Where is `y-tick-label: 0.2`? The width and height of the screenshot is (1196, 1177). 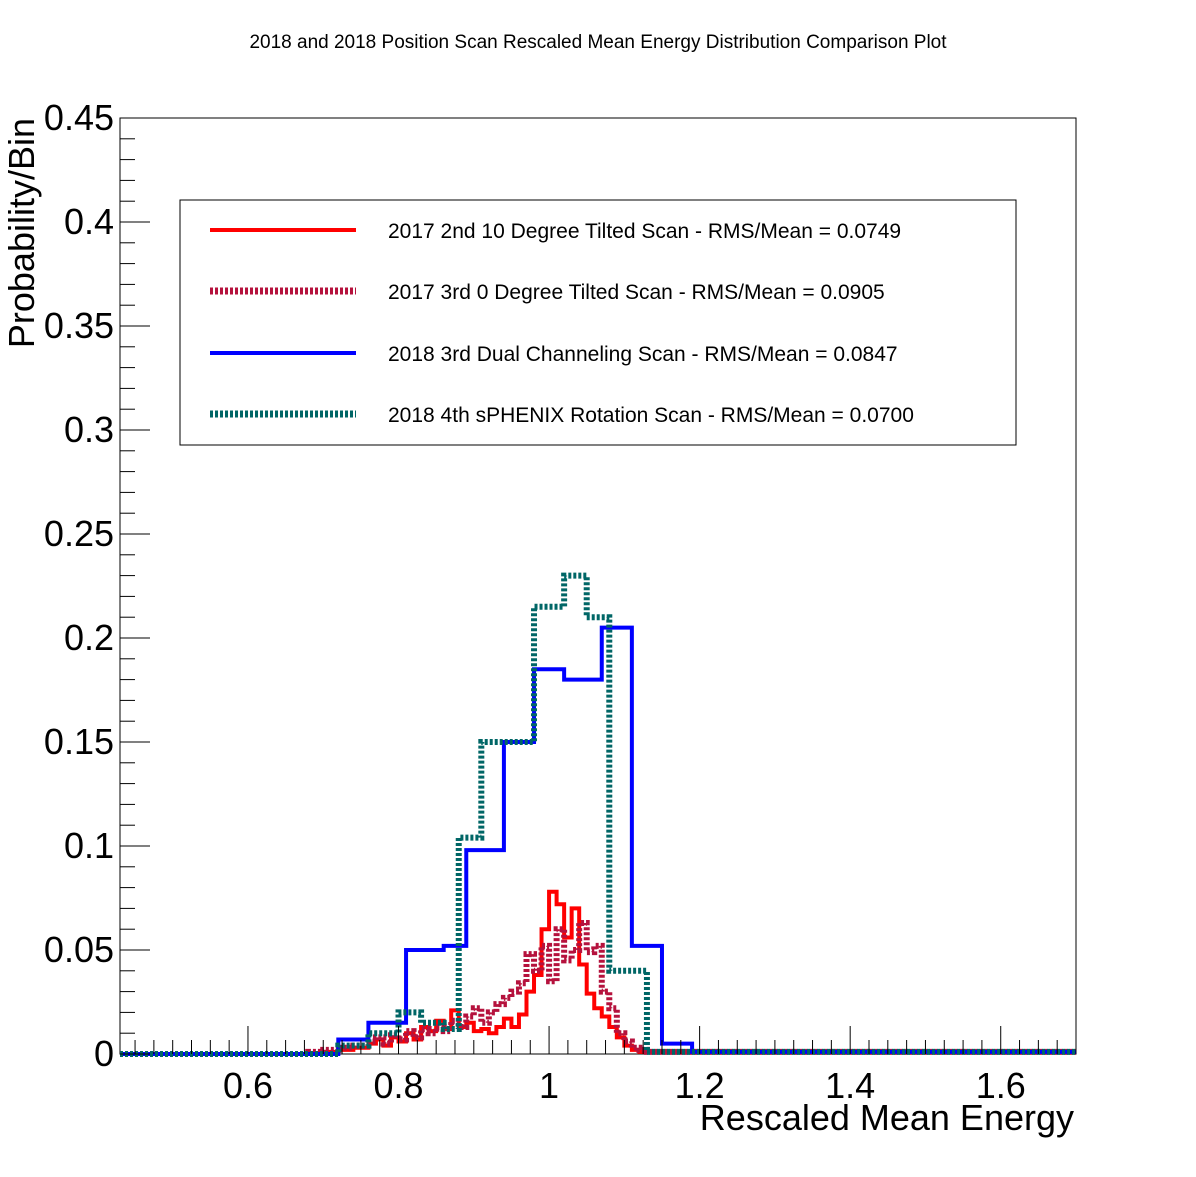 y-tick-label: 0.2 is located at coordinates (89, 637).